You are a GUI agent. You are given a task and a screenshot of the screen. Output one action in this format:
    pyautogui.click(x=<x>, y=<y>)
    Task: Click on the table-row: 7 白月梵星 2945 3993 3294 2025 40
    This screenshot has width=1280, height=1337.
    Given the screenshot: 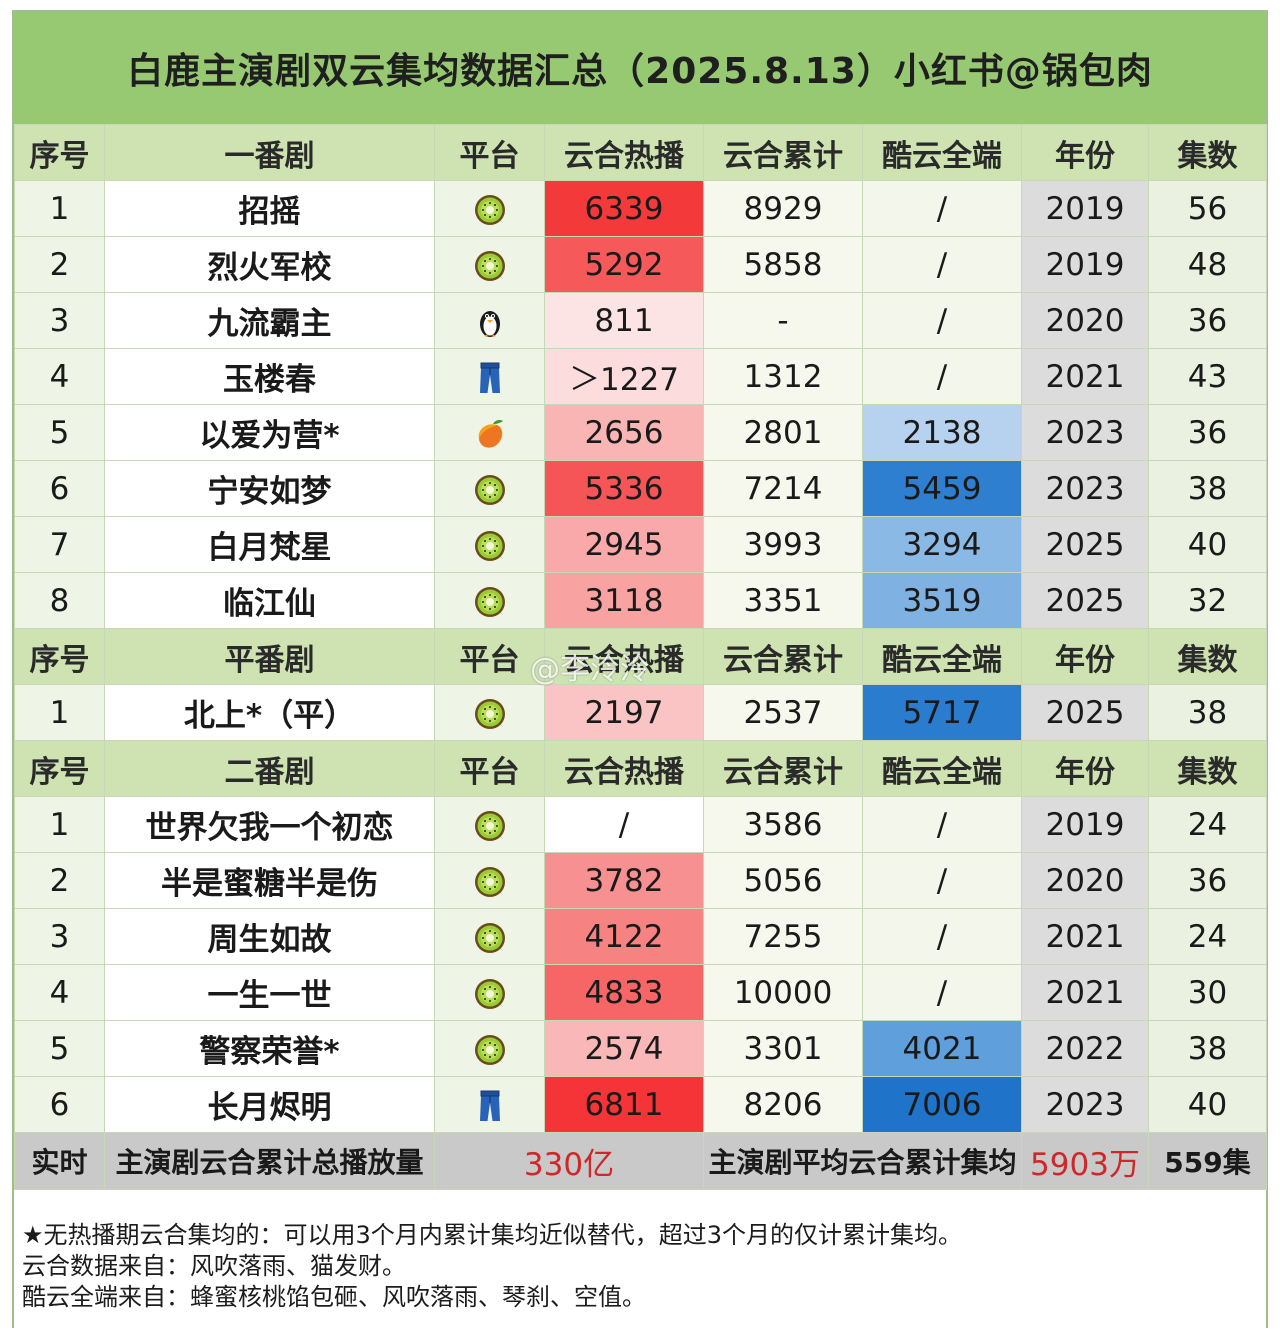 What is the action you would take?
    pyautogui.click(x=640, y=544)
    